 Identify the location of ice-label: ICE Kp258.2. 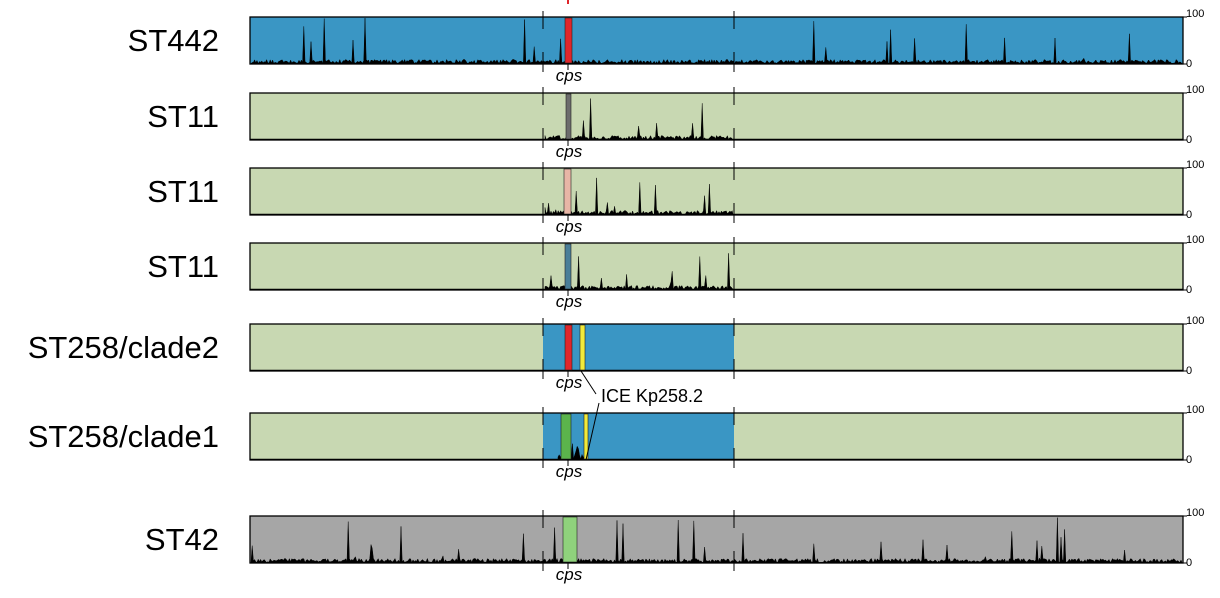
(652, 396).